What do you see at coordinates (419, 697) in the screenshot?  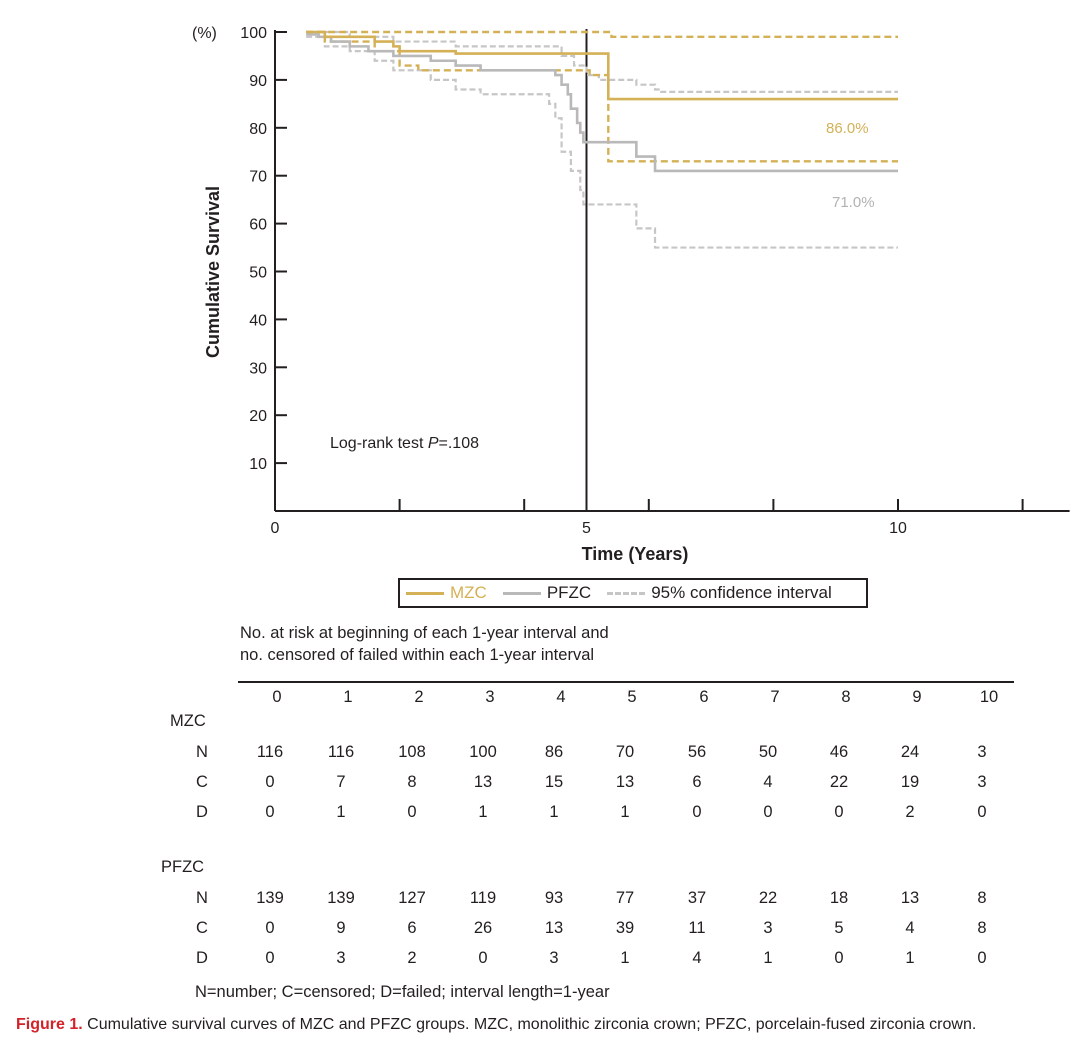 I see `interval-header: 2` at bounding box center [419, 697].